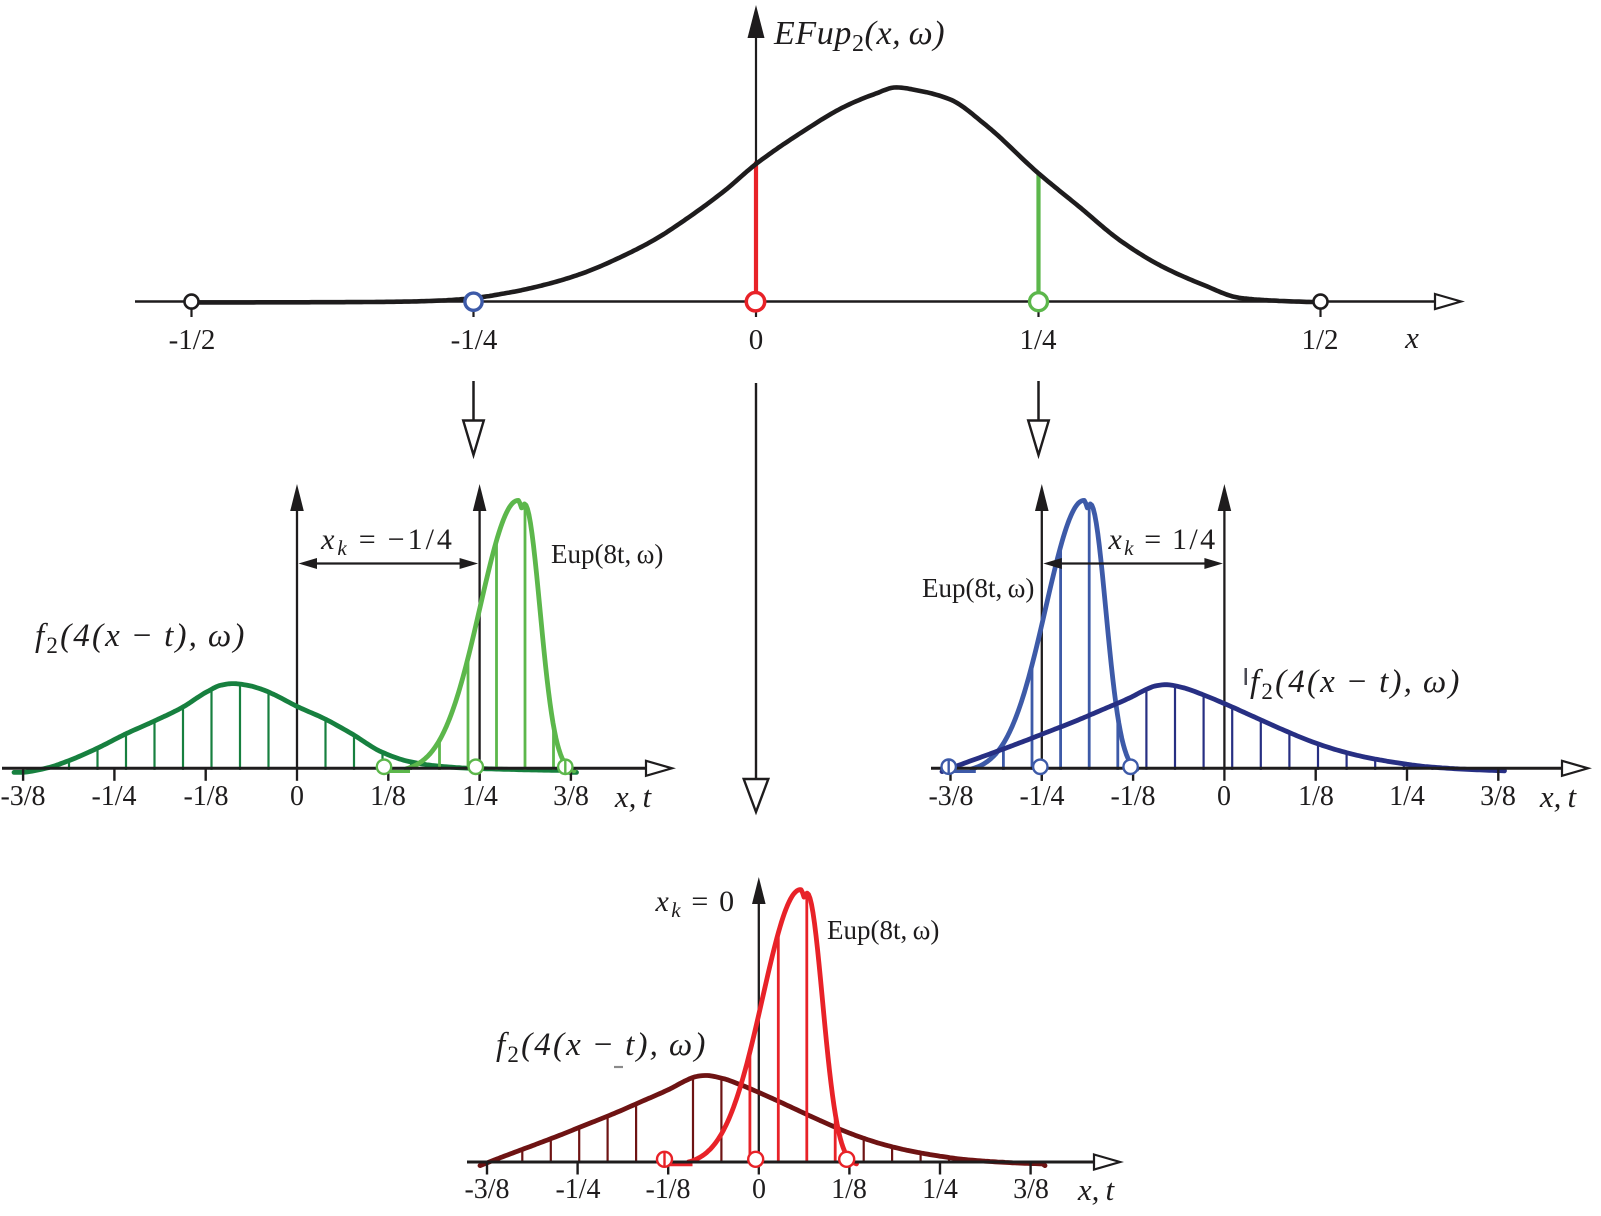 This screenshot has height=1216, width=1601. I want to click on svg-text: x, so click(1411, 337).